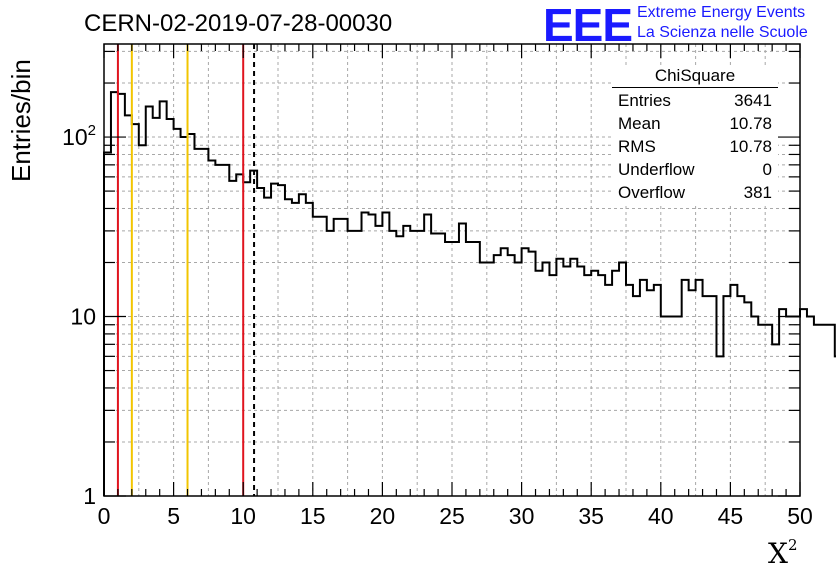 The image size is (836, 572). Describe the element at coordinates (104, 516) in the screenshot. I see `x-tick-label: 0` at that location.